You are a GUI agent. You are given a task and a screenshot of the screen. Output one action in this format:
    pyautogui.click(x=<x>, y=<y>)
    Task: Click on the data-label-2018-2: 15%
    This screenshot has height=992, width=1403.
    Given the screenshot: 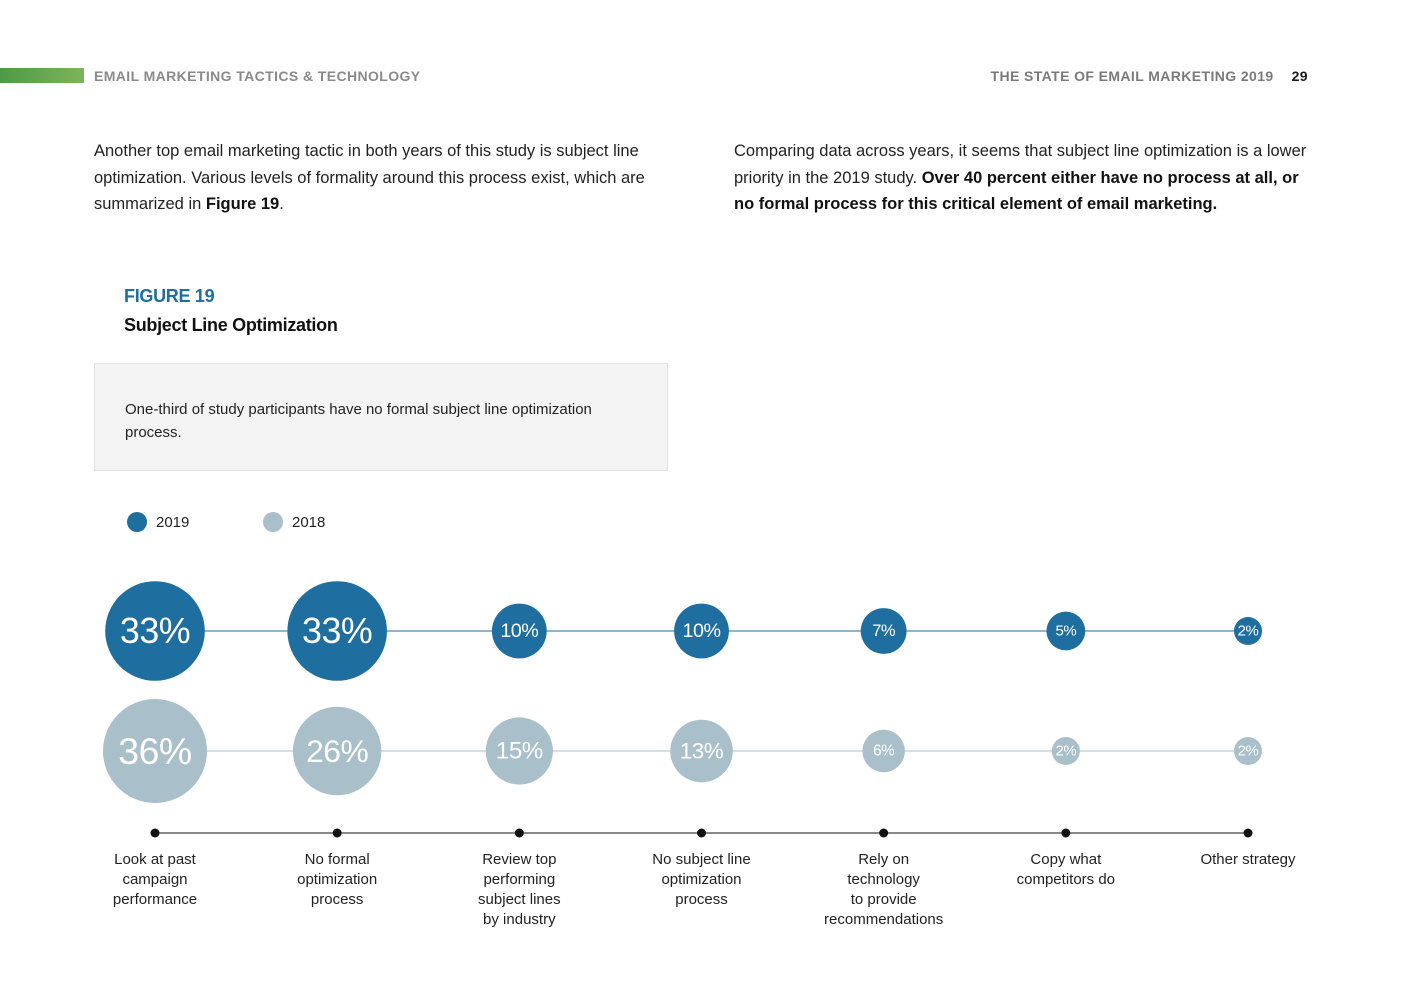 What is the action you would take?
    pyautogui.click(x=519, y=751)
    